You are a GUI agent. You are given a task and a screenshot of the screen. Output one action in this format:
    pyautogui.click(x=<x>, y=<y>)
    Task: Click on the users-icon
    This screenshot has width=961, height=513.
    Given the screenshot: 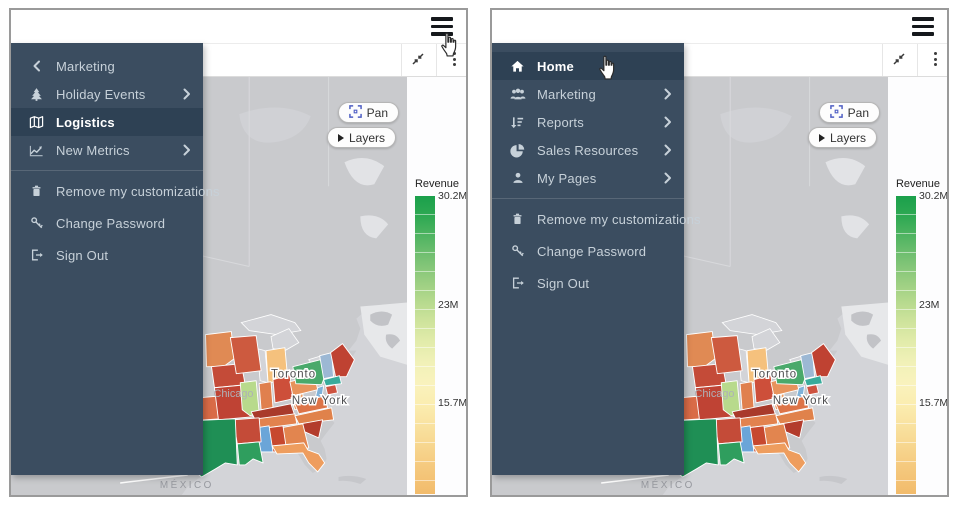 What is the action you would take?
    pyautogui.click(x=517, y=94)
    